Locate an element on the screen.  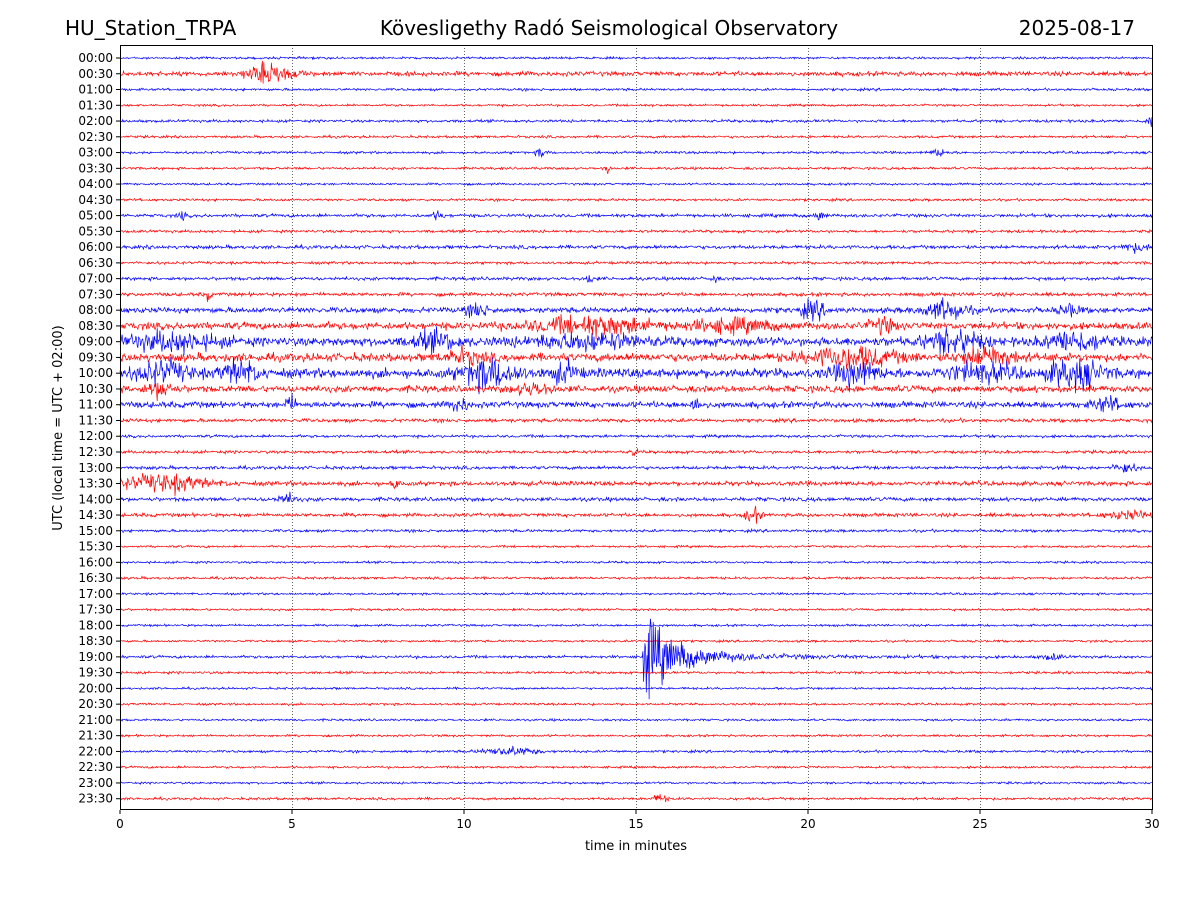
station-title: HU_Station_TRPA is located at coordinates (151, 28).